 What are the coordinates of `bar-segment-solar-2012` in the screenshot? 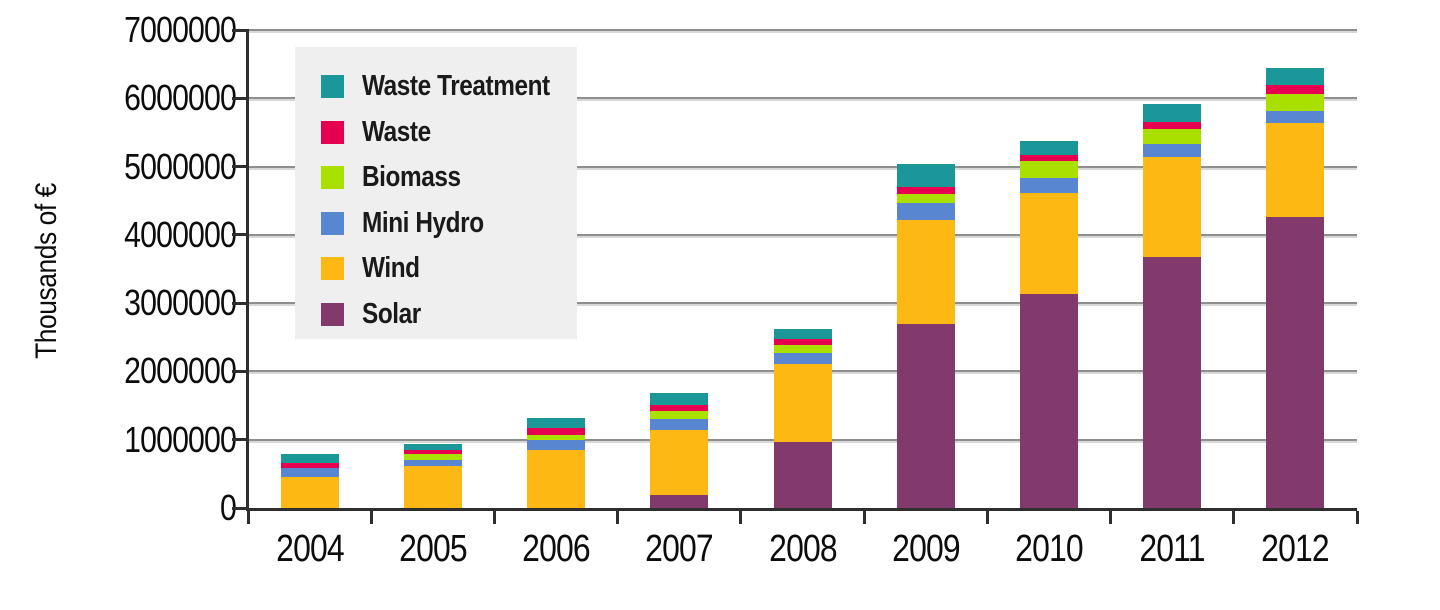 It's located at (1295, 362).